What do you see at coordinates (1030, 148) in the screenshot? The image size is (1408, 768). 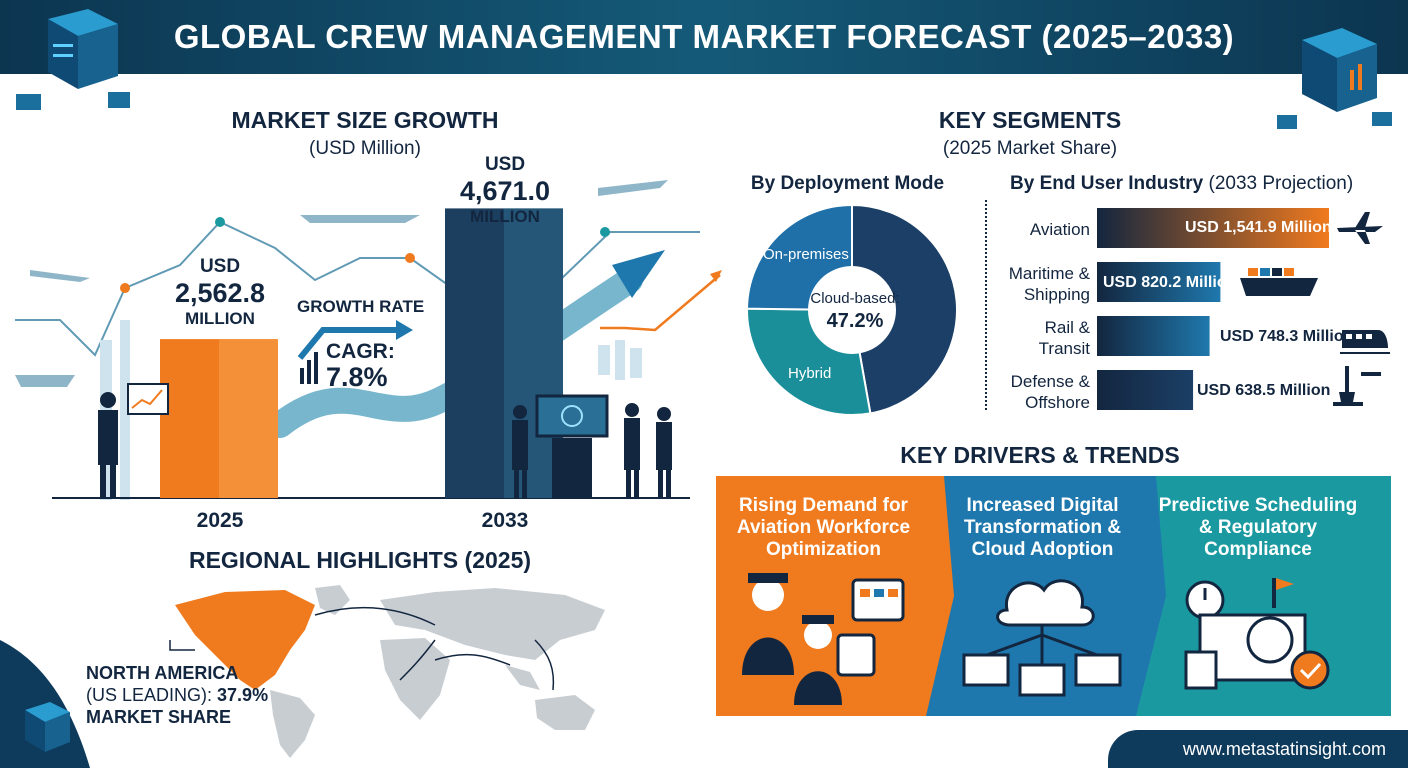 I see `segments-subheading: (2025 Market Share)` at bounding box center [1030, 148].